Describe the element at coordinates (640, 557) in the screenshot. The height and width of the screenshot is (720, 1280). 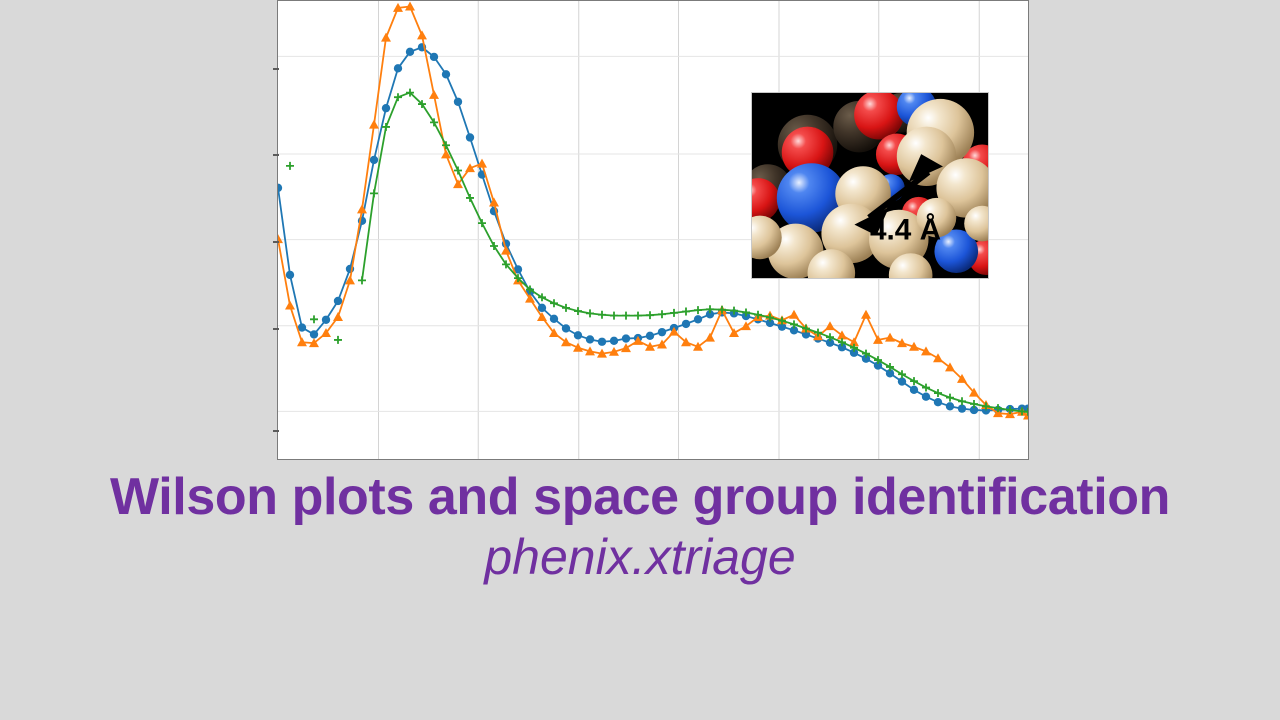
I see `page-subtitle: phenix.xtriage` at that location.